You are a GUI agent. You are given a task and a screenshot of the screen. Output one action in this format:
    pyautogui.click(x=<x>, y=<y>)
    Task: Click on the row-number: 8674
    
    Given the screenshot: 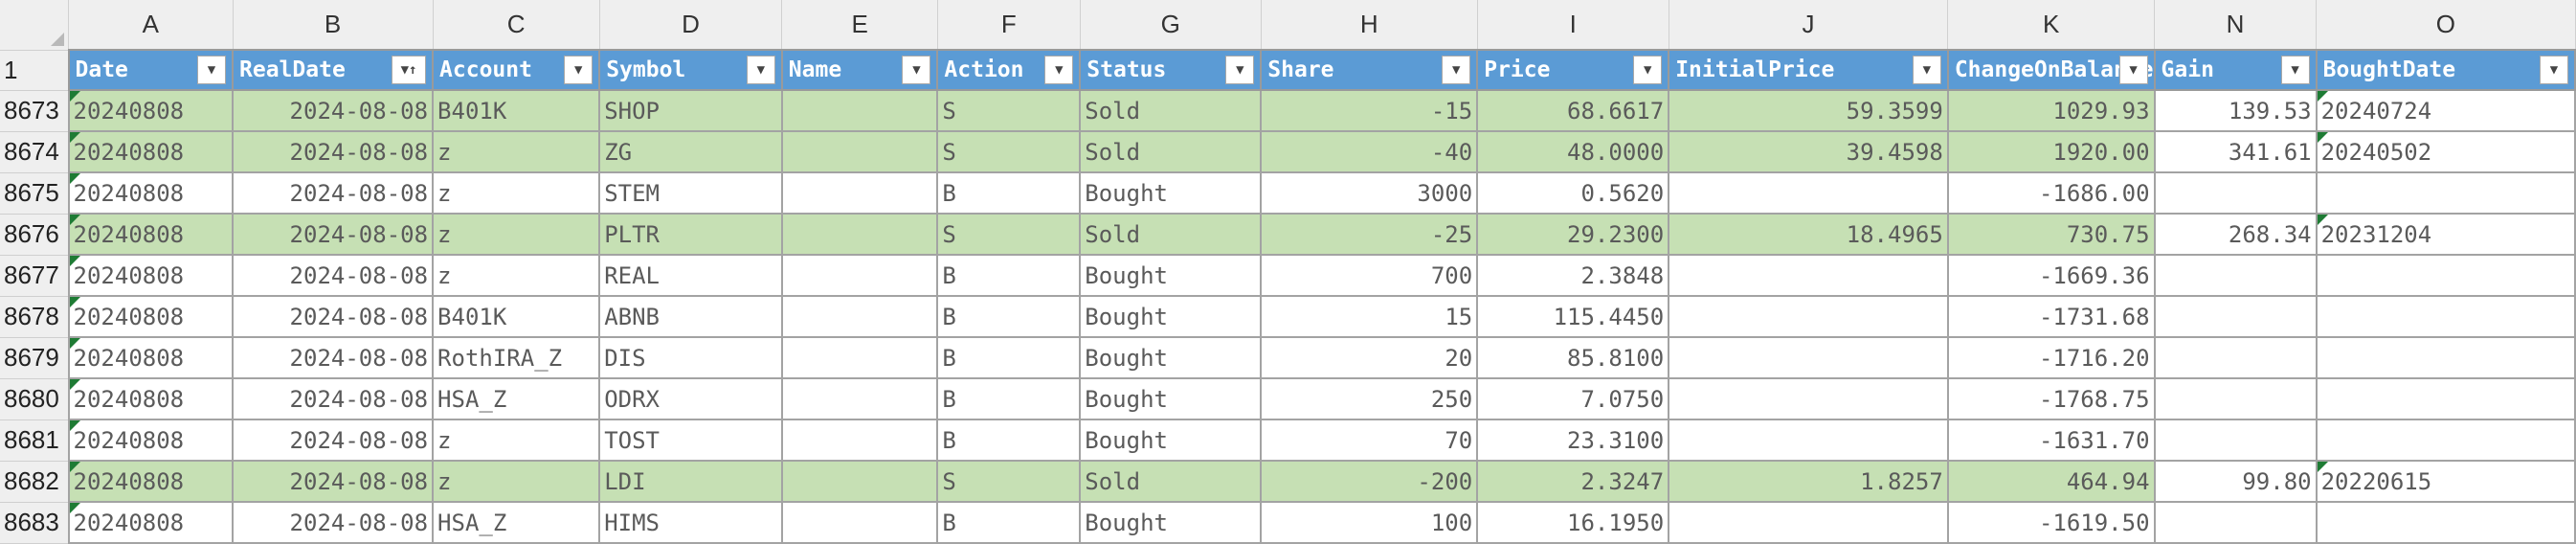 What is the action you would take?
    pyautogui.click(x=35, y=152)
    